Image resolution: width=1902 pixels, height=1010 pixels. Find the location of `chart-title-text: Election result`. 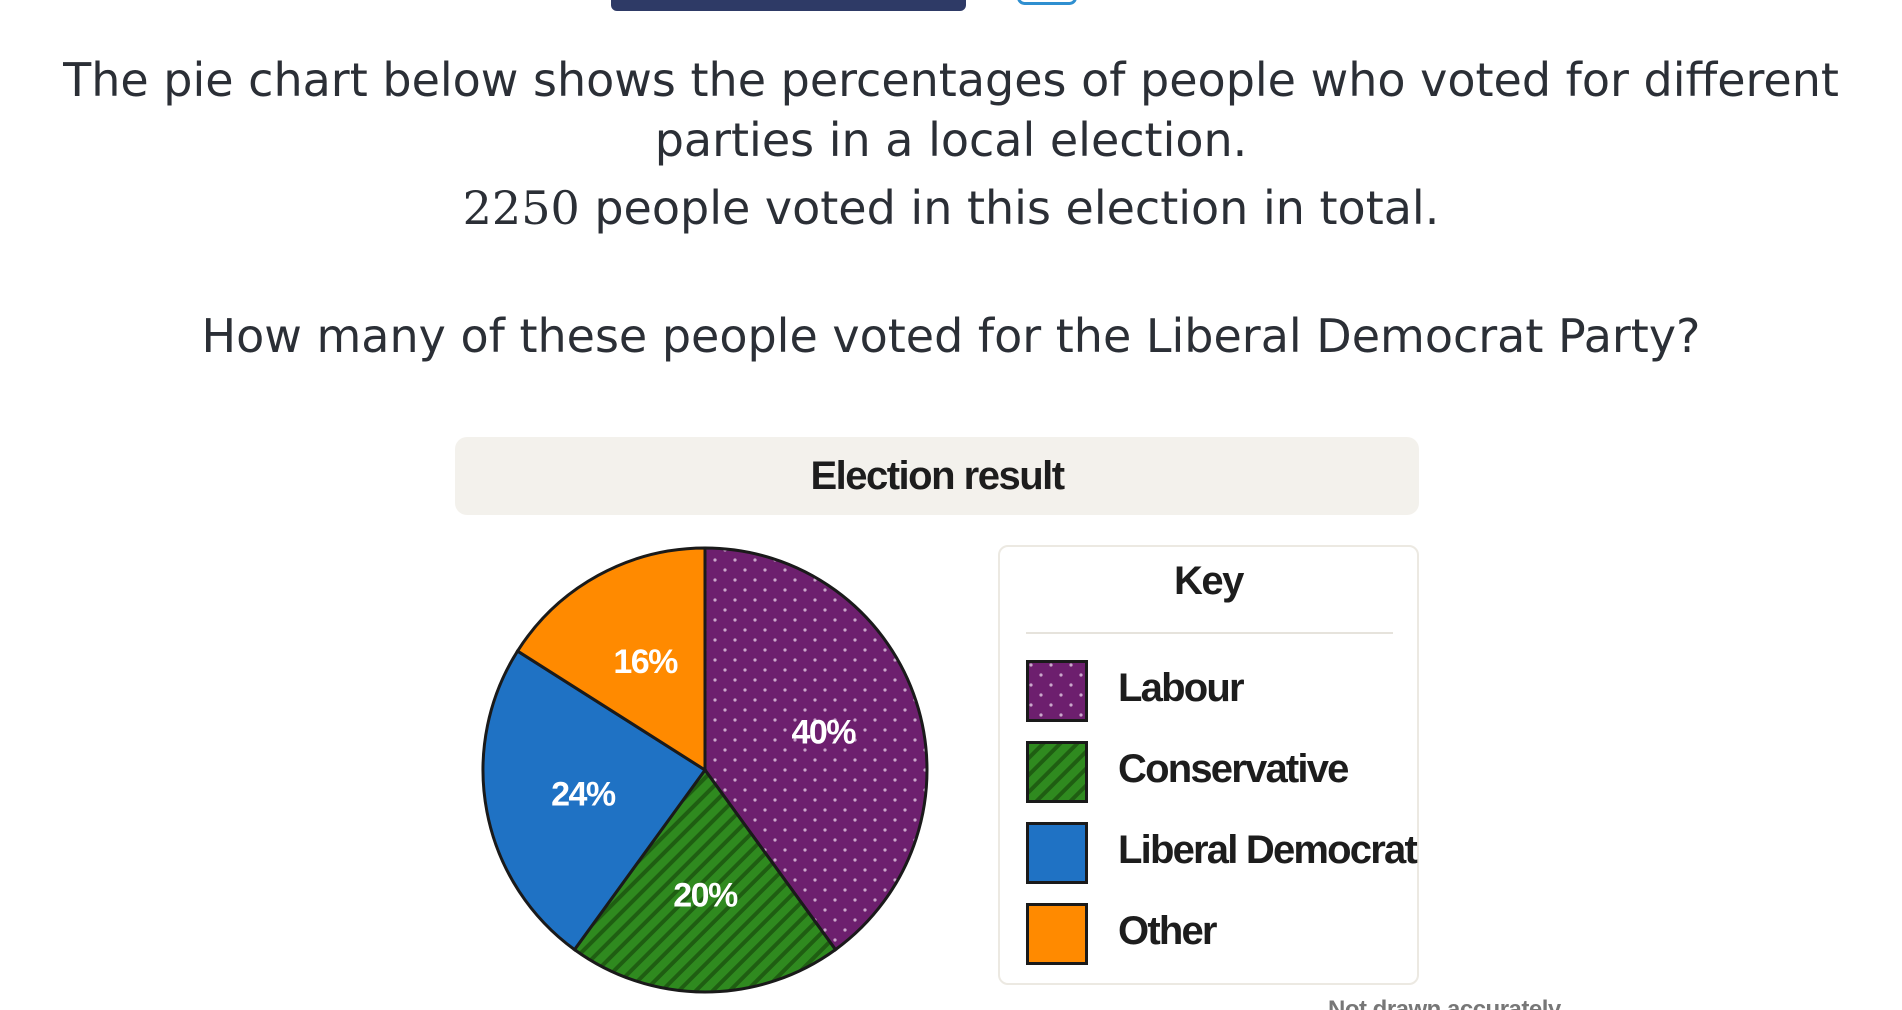

chart-title-text: Election result is located at coordinates (937, 475).